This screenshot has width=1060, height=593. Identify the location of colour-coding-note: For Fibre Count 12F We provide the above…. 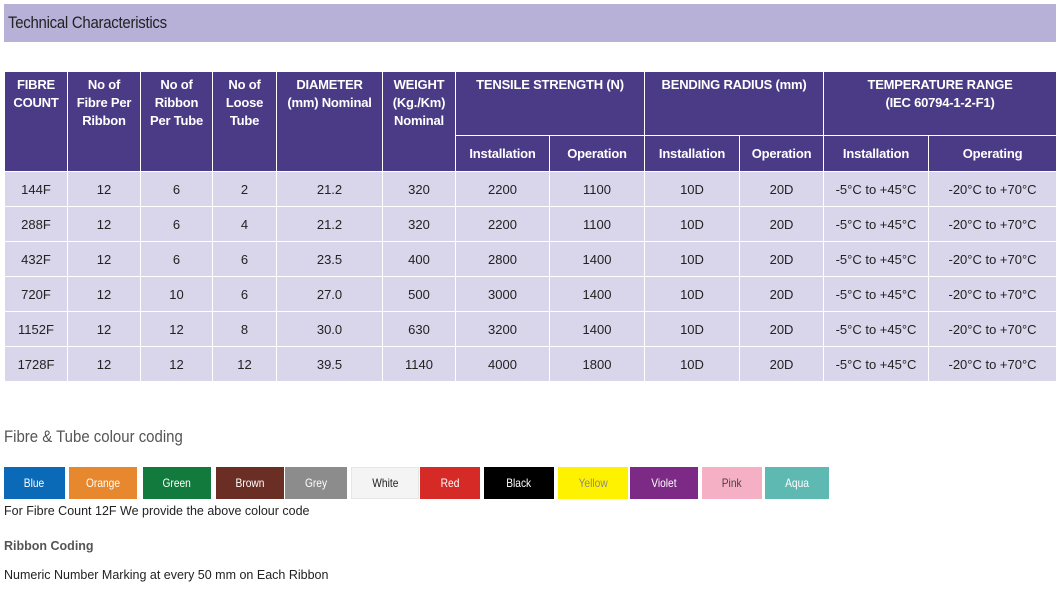
(157, 511).